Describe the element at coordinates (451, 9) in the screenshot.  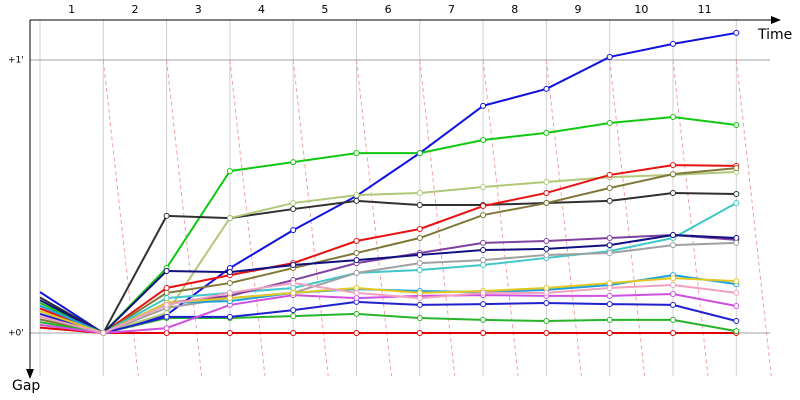
I see `x-tick-label: 7` at that location.